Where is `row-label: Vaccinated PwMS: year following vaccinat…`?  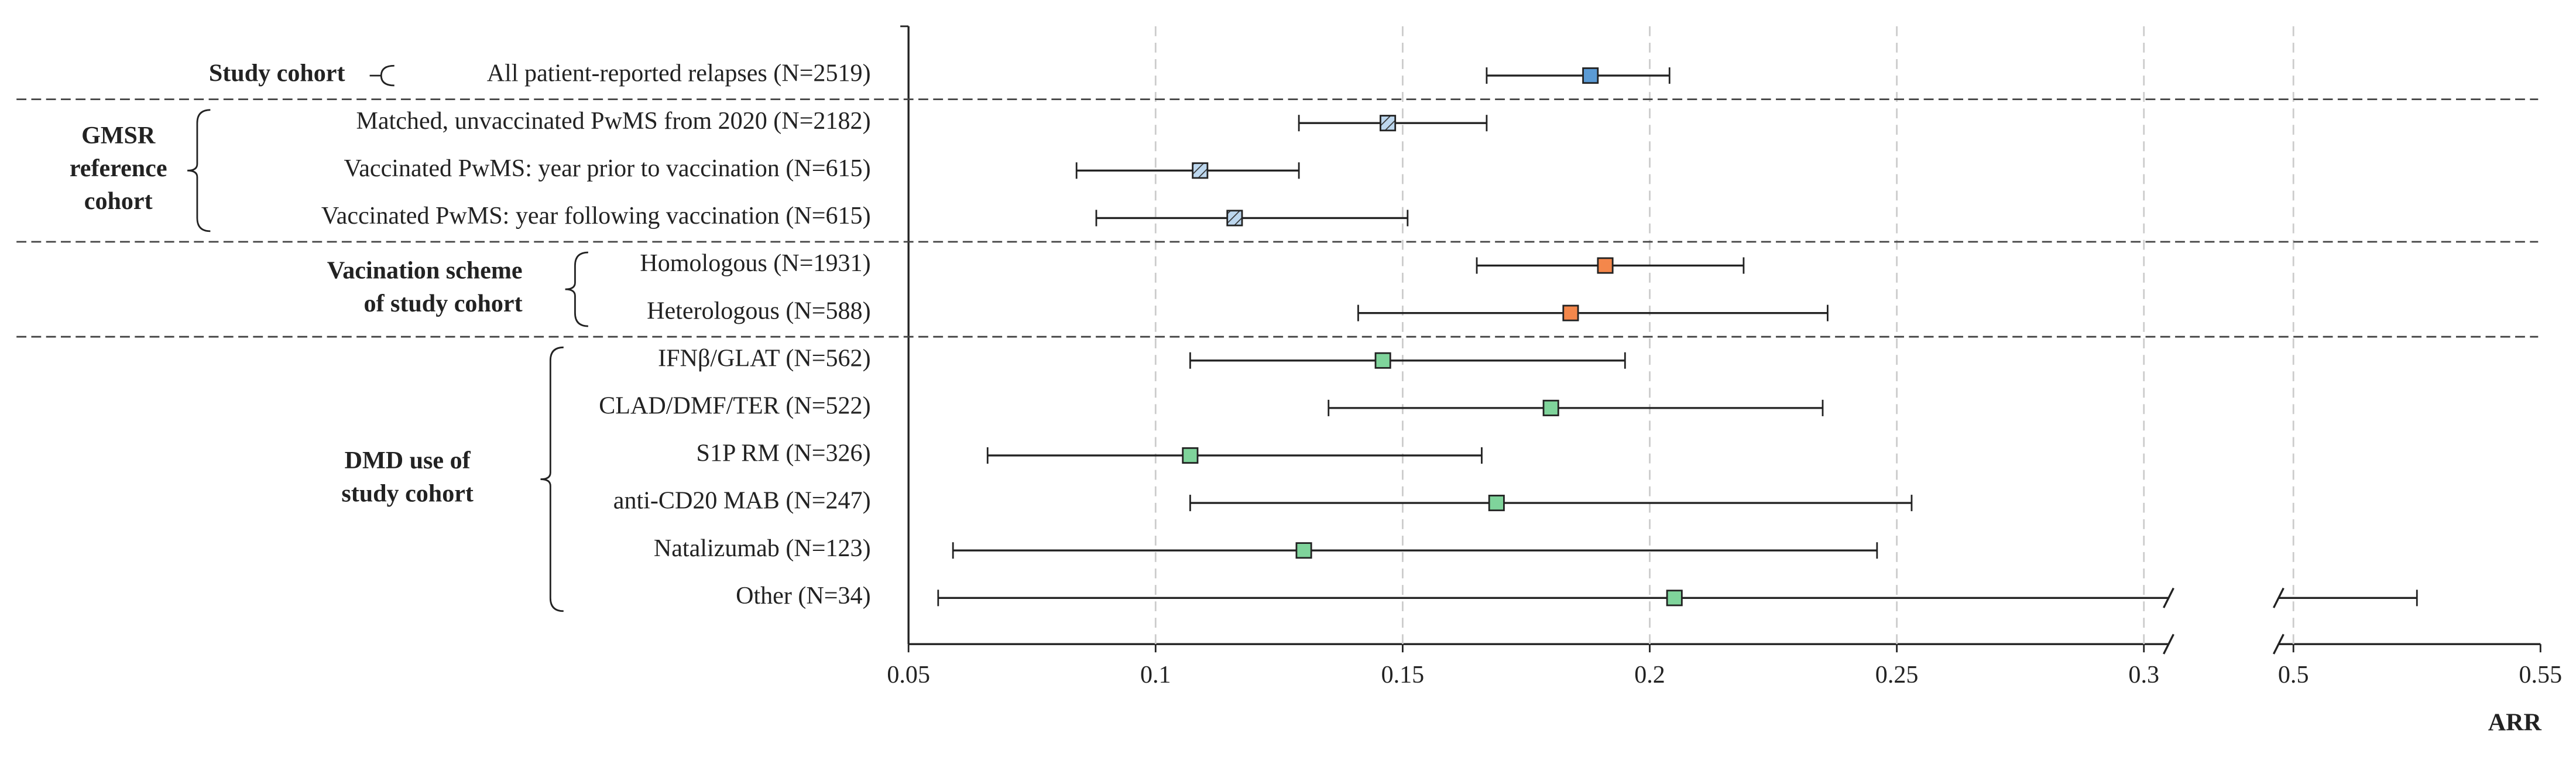
row-label: Vaccinated PwMS: year following vaccinat… is located at coordinates (596, 216).